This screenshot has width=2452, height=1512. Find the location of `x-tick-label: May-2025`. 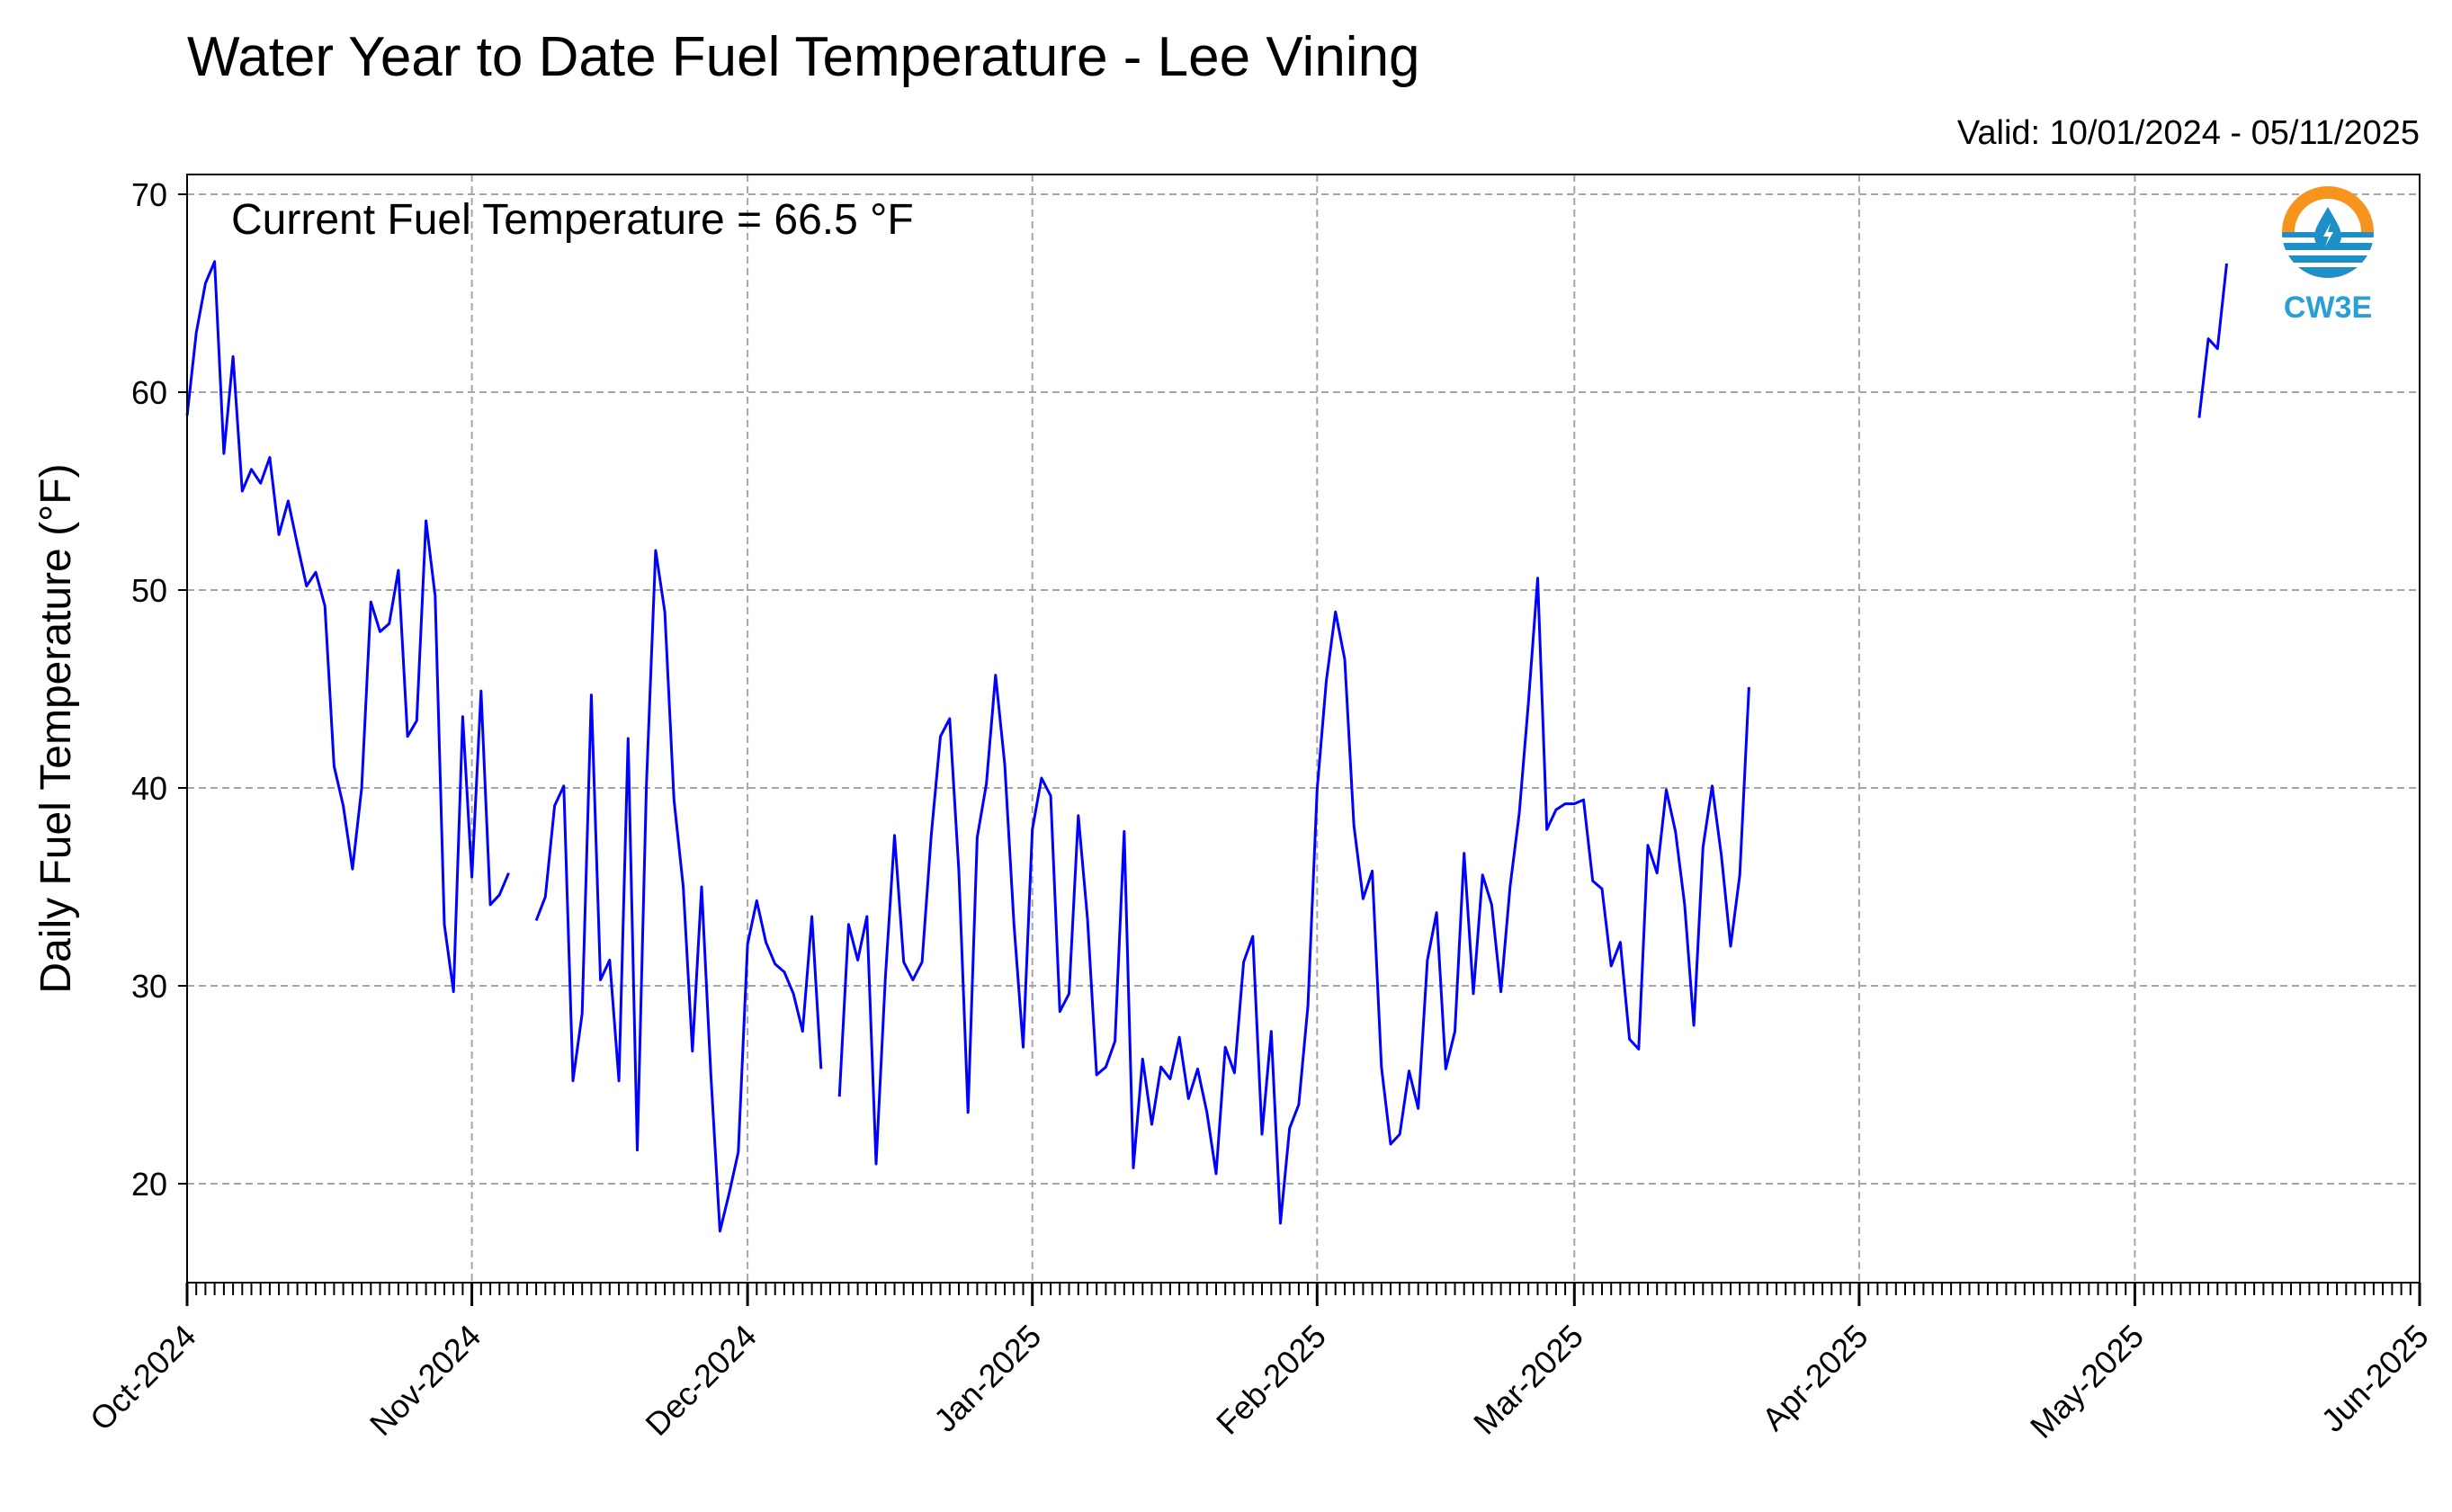

x-tick-label: May-2025 is located at coordinates (2087, 1381).